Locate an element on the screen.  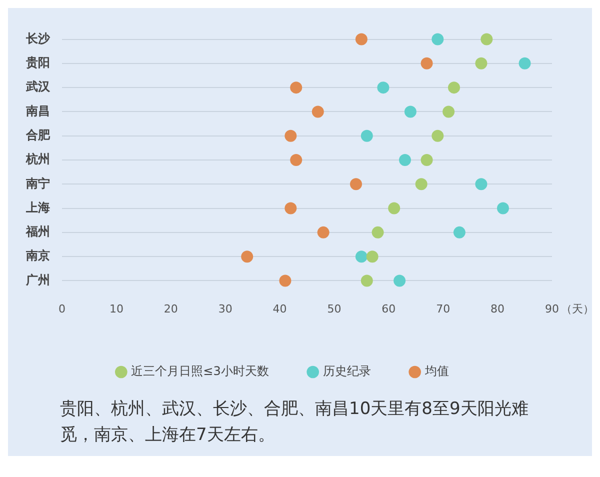
x-tick-label: 40 is located at coordinates (279, 309).